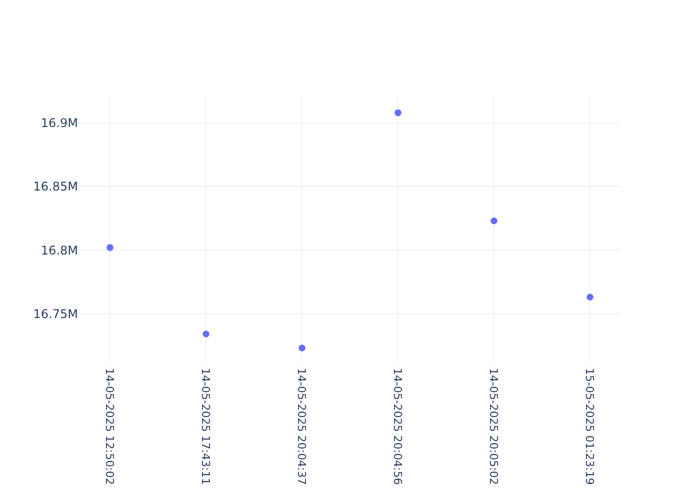 This screenshot has width=700, height=500. I want to click on x-tick-label: 14-05-2025 20:04:56, so click(397, 426).